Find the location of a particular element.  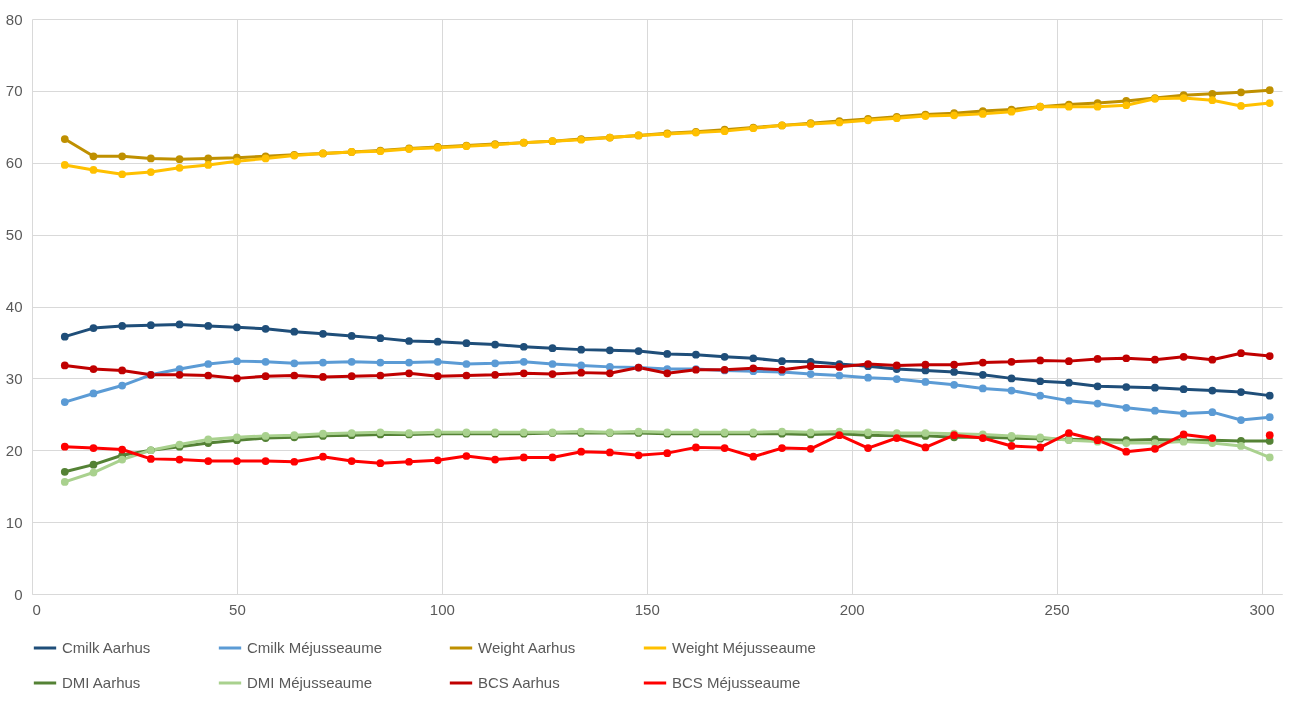

y-tick-label: 60 is located at coordinates (14, 163).